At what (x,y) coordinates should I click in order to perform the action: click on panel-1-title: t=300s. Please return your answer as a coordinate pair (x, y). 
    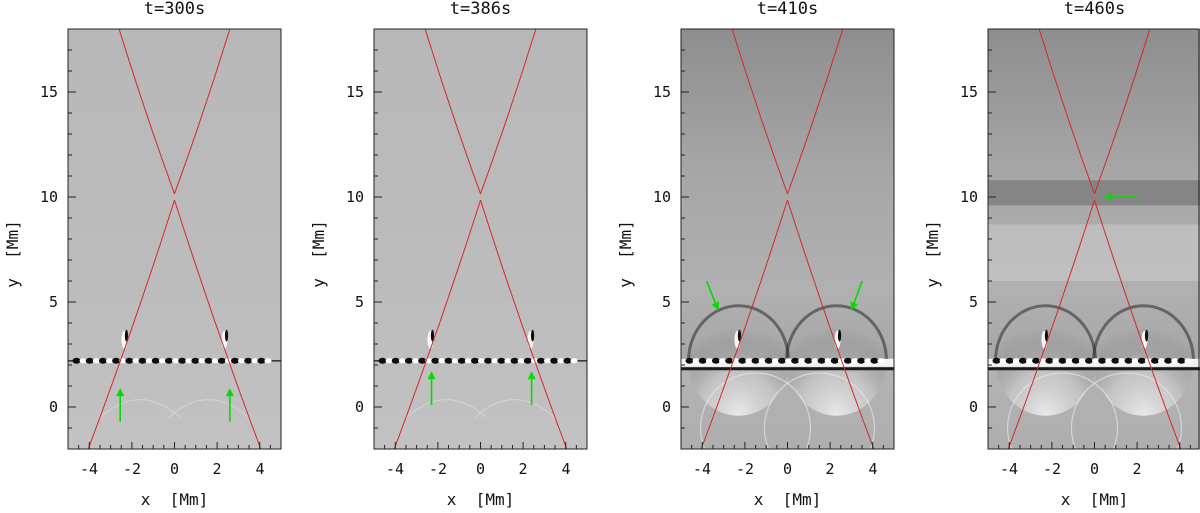
    Looking at the image, I should click on (174, 9).